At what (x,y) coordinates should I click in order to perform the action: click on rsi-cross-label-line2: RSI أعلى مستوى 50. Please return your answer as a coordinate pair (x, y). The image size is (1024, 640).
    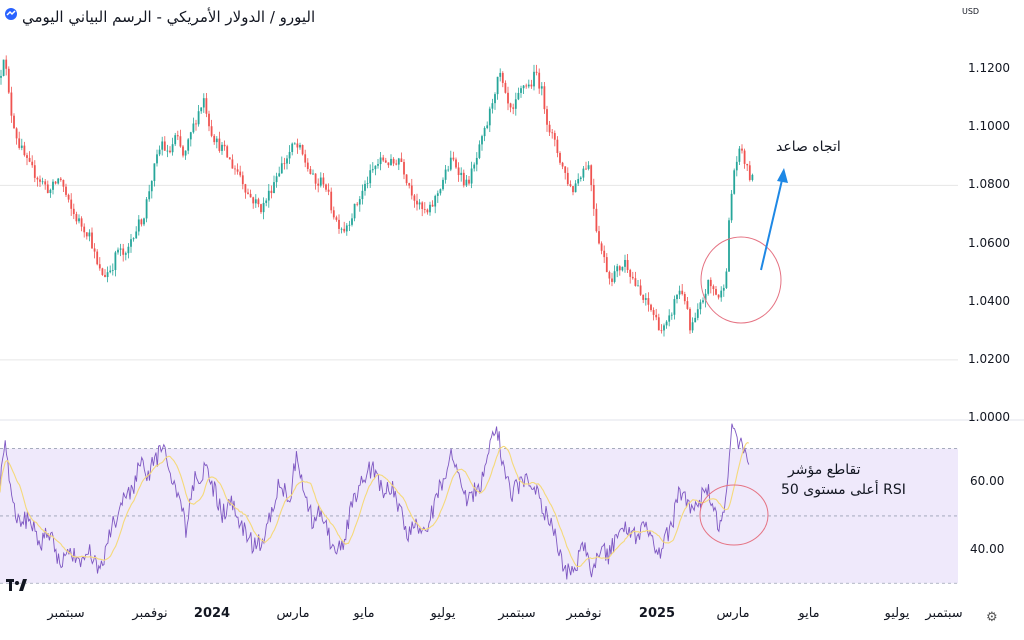
    Looking at the image, I should click on (843, 490).